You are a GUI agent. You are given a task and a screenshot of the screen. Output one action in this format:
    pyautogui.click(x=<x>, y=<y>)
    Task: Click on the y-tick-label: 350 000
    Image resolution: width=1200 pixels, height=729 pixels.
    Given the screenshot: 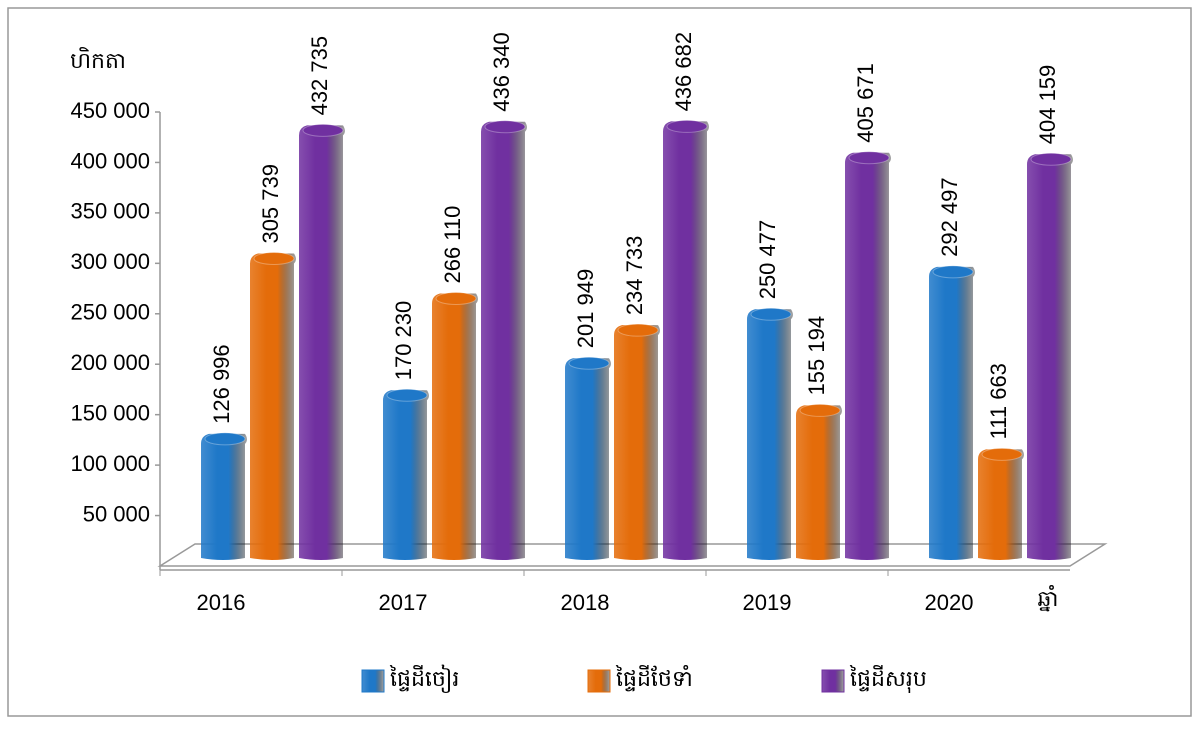 What is the action you would take?
    pyautogui.click(x=110, y=211)
    